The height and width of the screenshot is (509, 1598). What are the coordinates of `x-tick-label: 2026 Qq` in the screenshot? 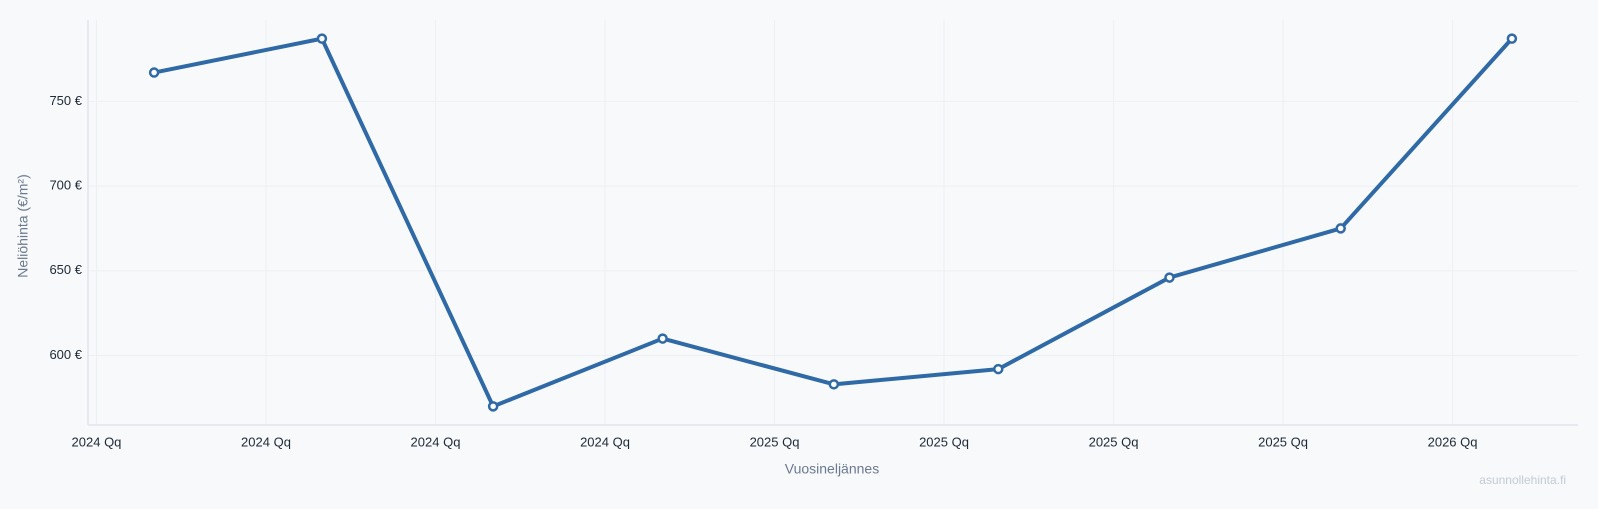 It's located at (1453, 441).